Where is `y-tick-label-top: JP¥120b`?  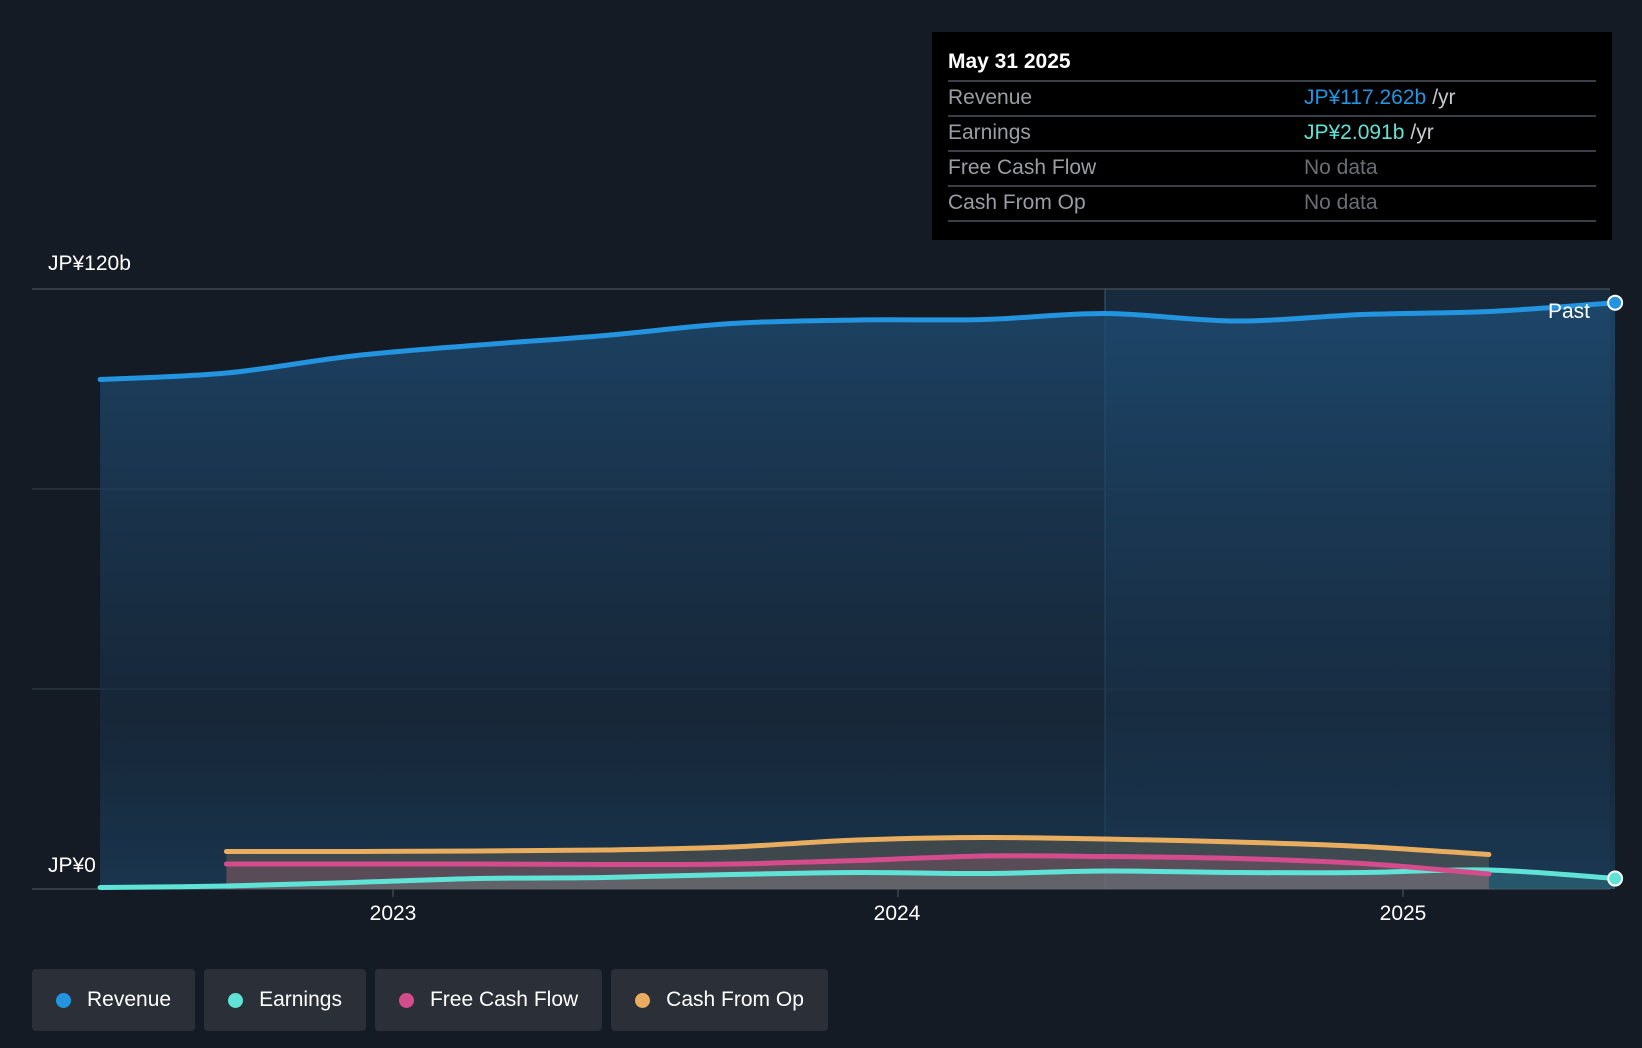
y-tick-label-top: JP¥120b is located at coordinates (89, 263).